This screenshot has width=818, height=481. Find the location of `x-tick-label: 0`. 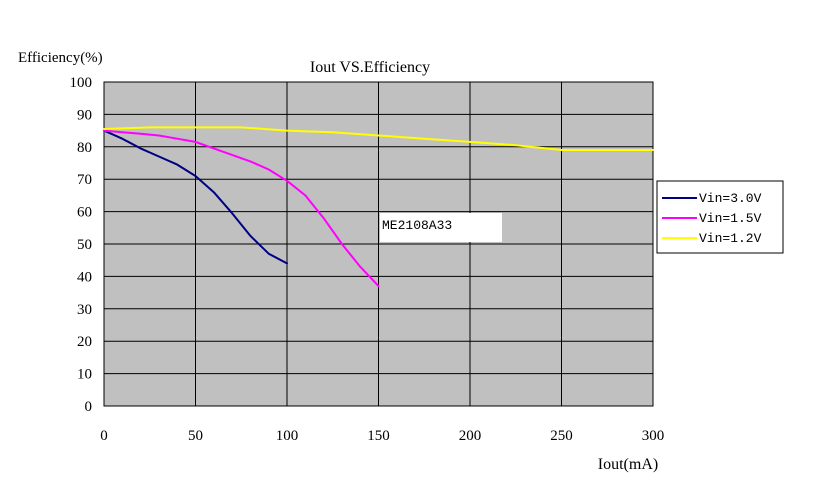

x-tick-label: 0 is located at coordinates (104, 436).